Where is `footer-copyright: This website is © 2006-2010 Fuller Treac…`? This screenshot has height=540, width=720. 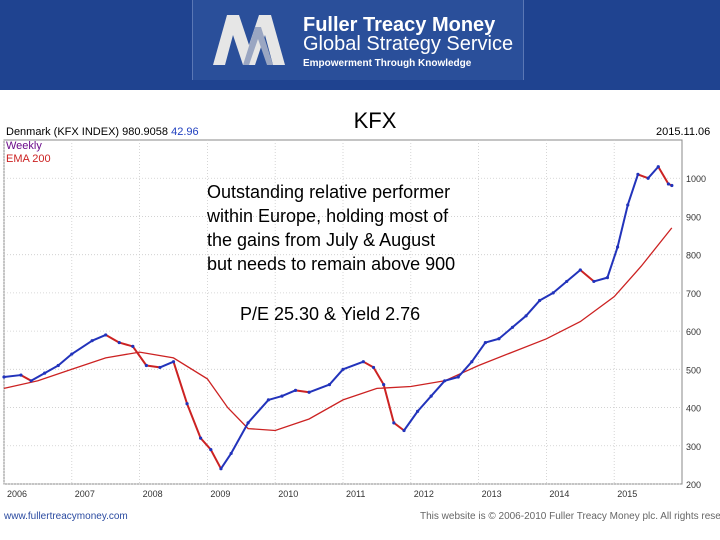
footer-copyright: This website is © 2006-2010 Fuller Treac… is located at coordinates (570, 516).